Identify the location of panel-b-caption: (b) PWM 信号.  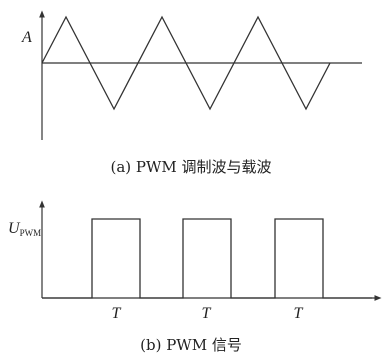
(191, 345).